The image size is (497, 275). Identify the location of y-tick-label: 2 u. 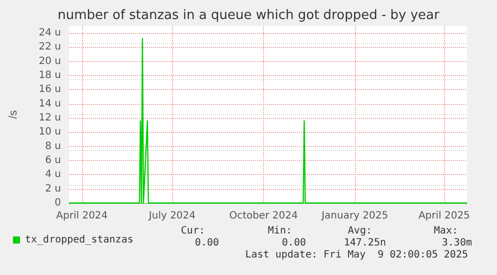
(53, 188).